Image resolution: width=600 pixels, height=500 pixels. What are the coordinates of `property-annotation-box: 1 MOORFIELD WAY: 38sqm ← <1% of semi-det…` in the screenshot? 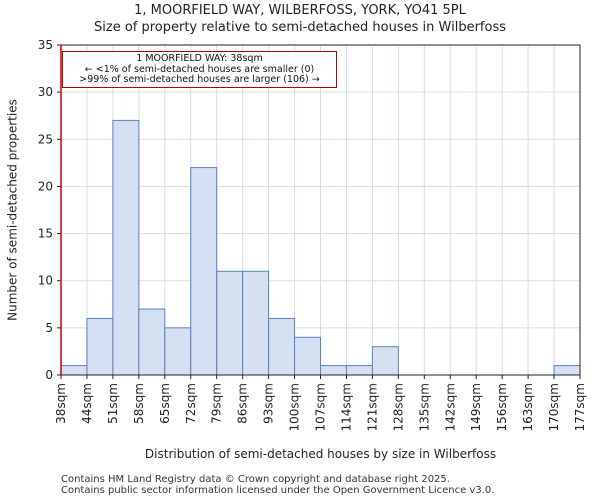 It's located at (199, 69).